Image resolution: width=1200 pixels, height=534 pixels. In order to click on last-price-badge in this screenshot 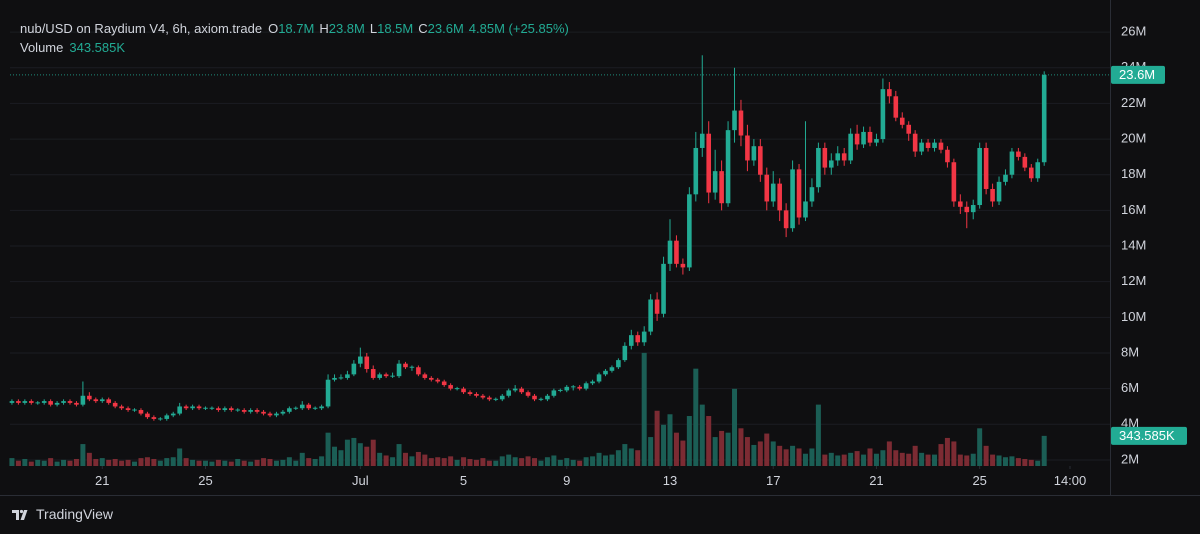, I will do `click(1138, 74)`.